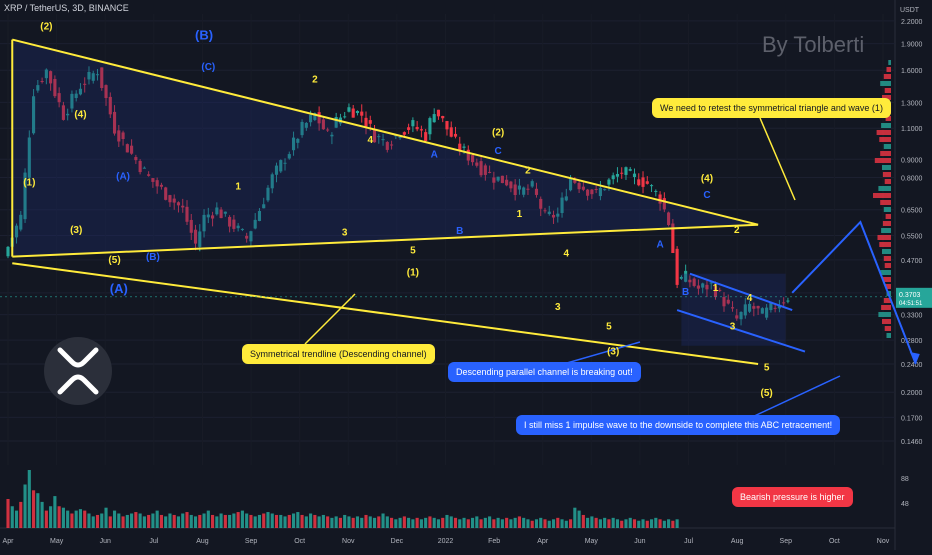 The image size is (932, 555). I want to click on y-tick-2: 1.6000, so click(912, 71).